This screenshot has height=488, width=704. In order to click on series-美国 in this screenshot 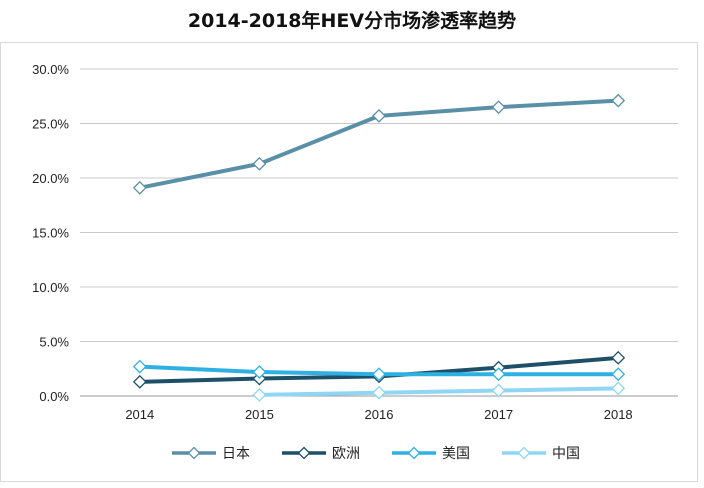, I will do `click(379, 370)`.